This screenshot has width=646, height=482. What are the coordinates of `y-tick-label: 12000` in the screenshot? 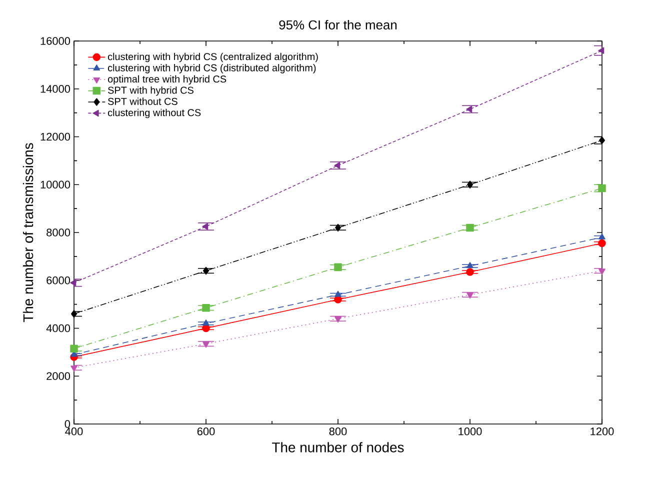 It's located at (55, 136).